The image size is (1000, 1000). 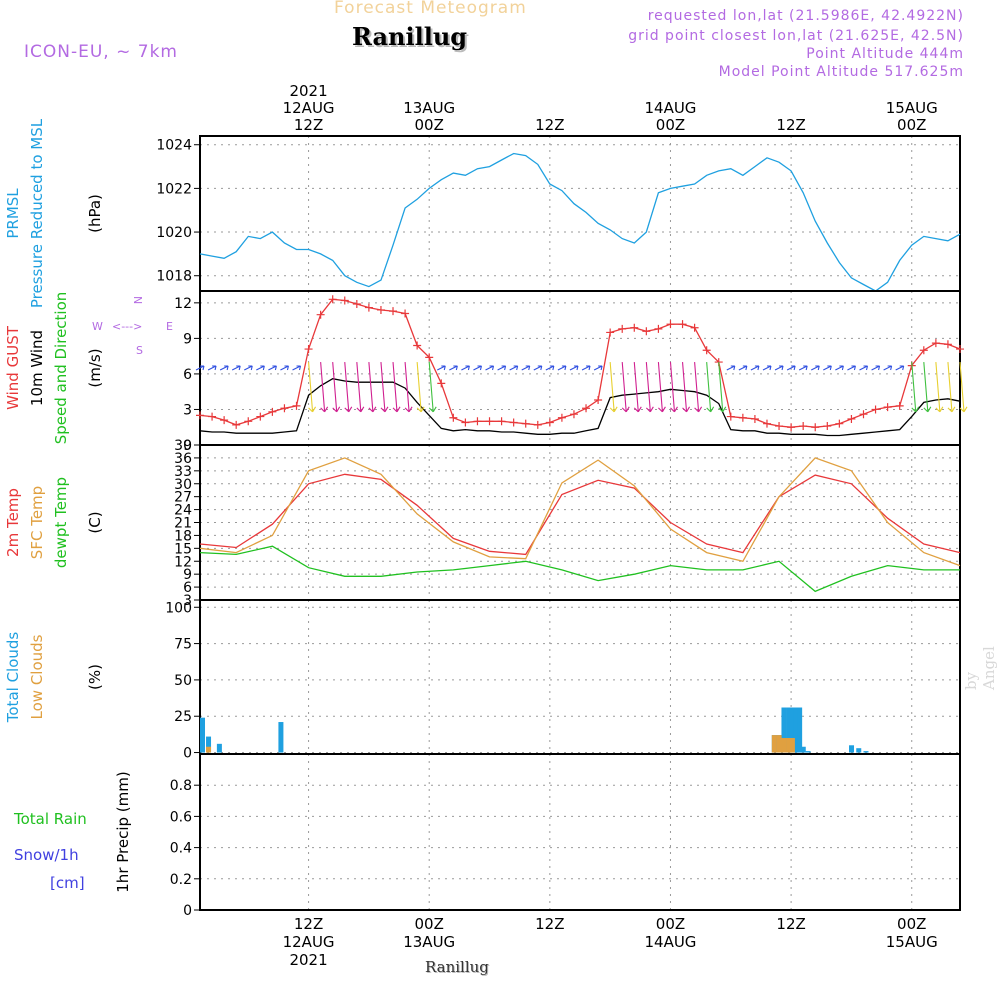 I want to click on y-axis-label: 2m Temp, so click(x=13, y=522).